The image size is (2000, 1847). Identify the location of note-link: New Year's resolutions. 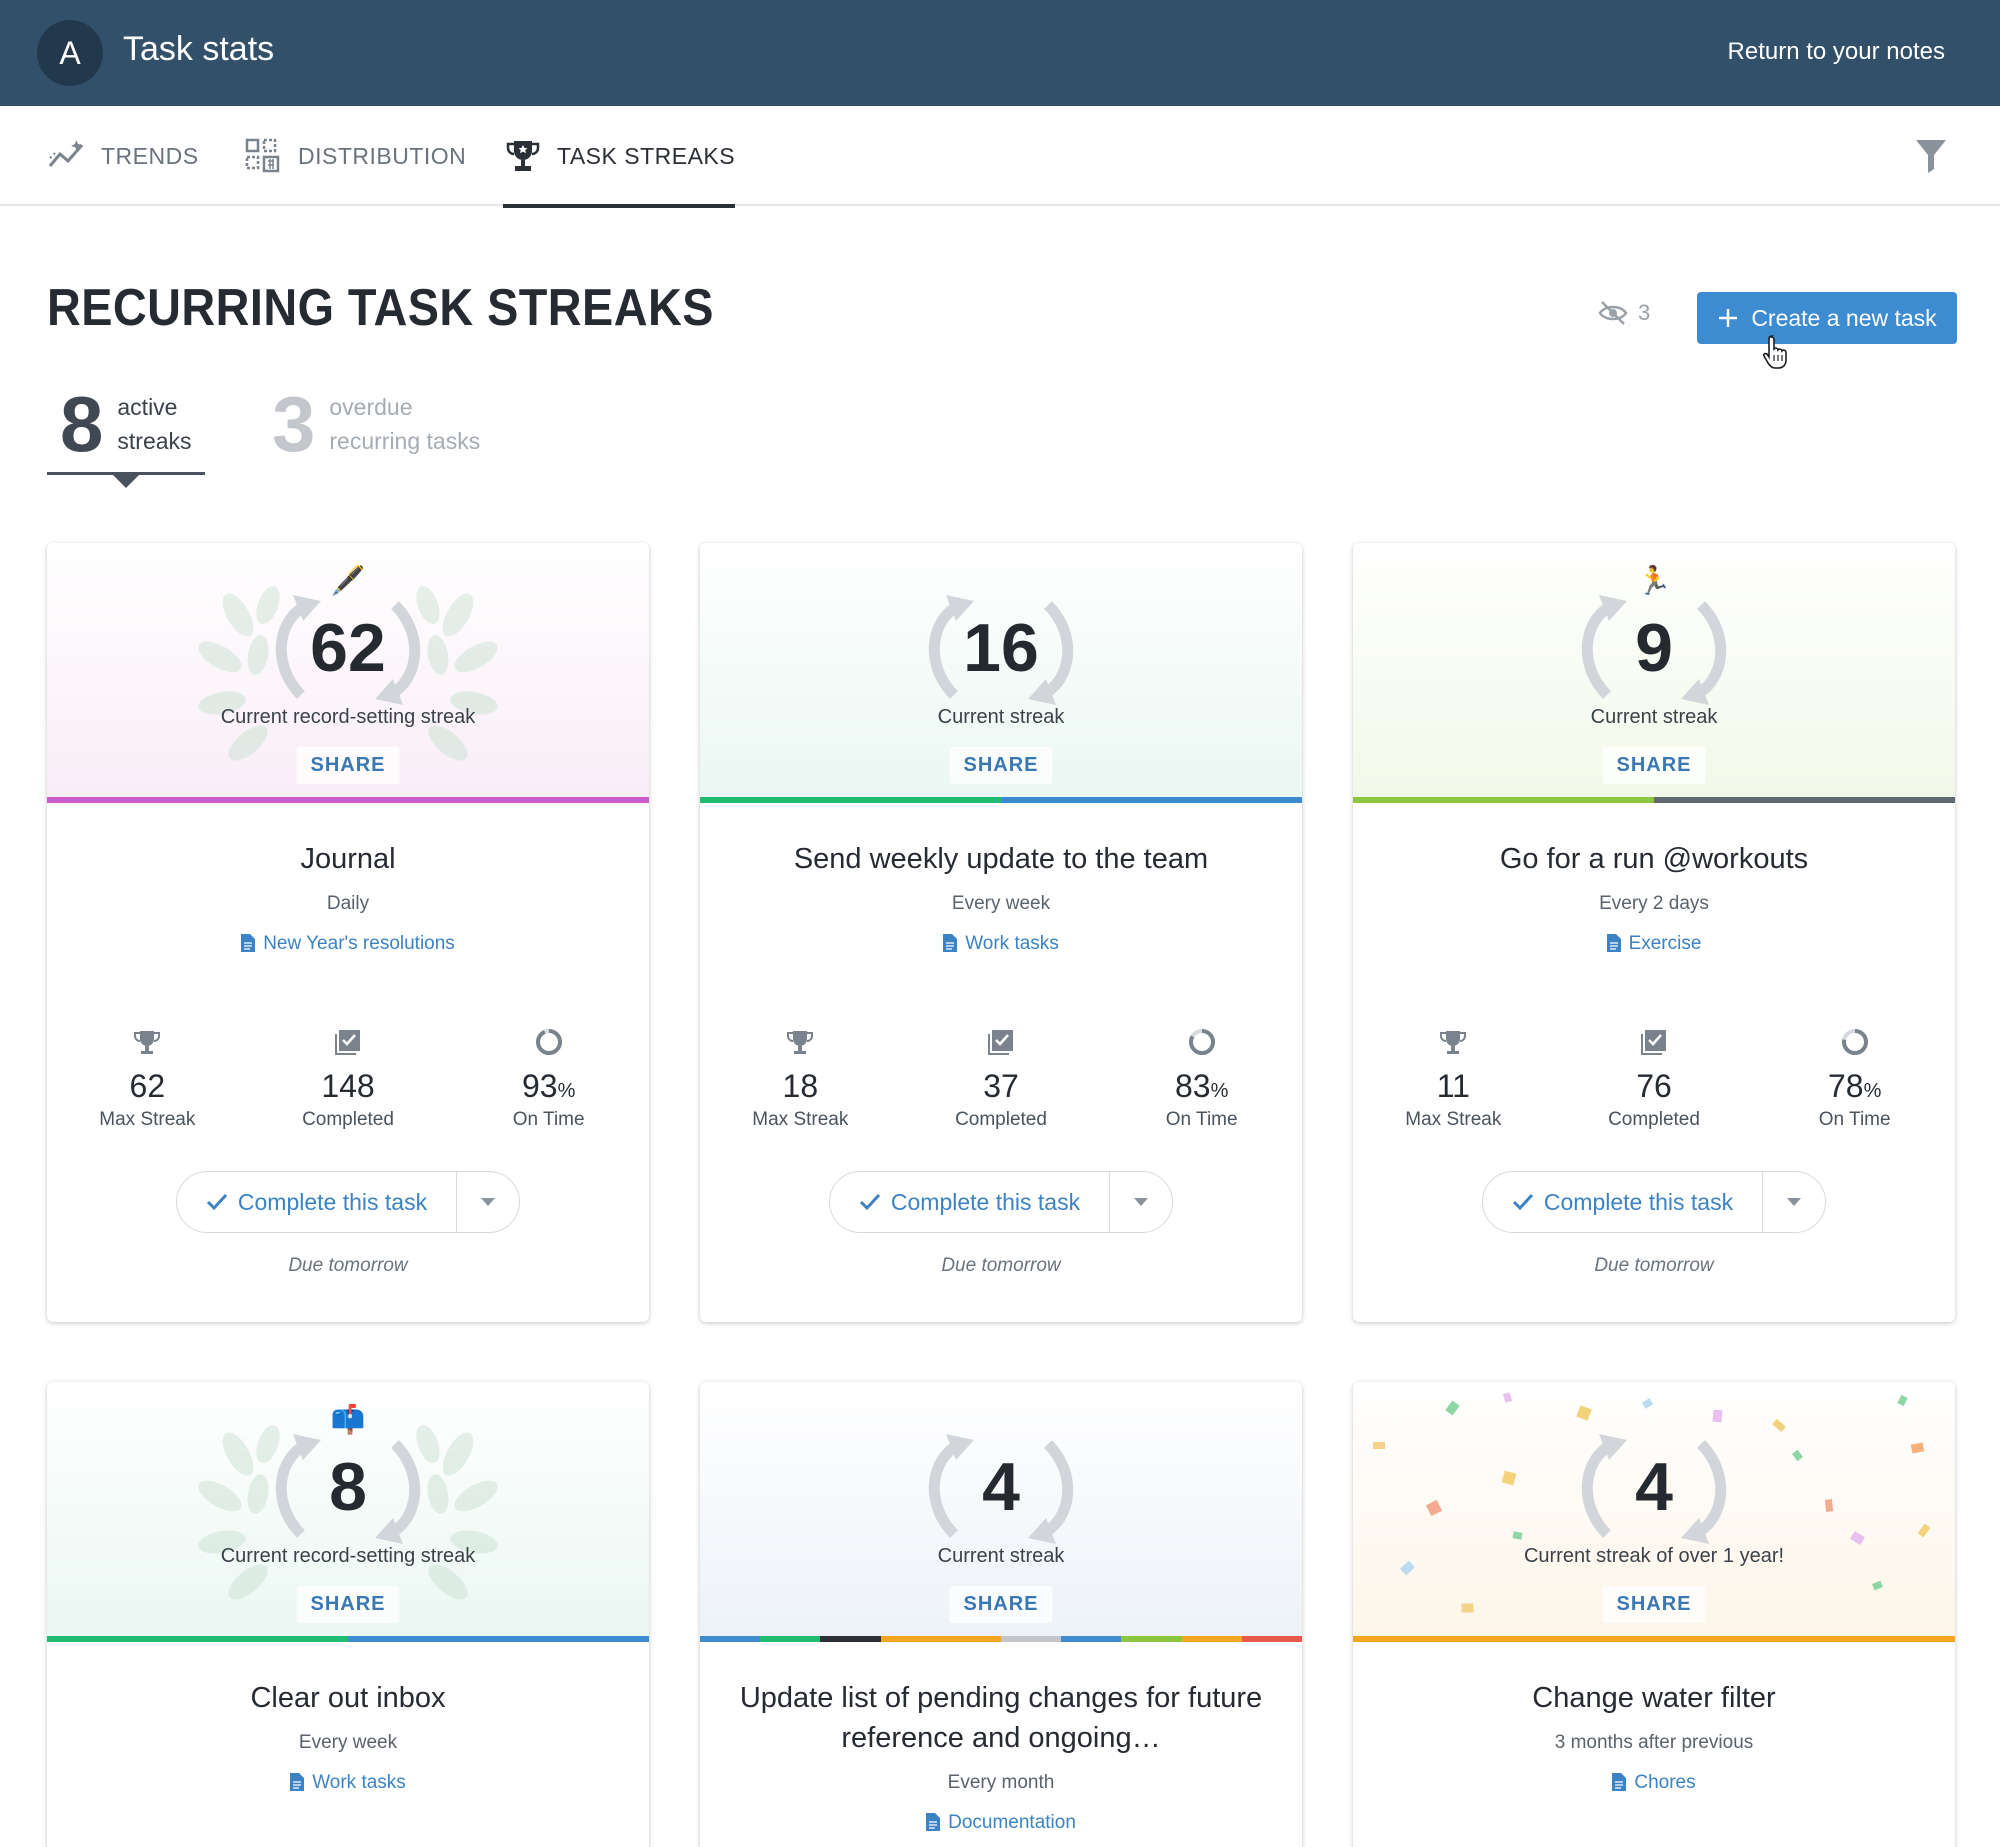
(348, 944).